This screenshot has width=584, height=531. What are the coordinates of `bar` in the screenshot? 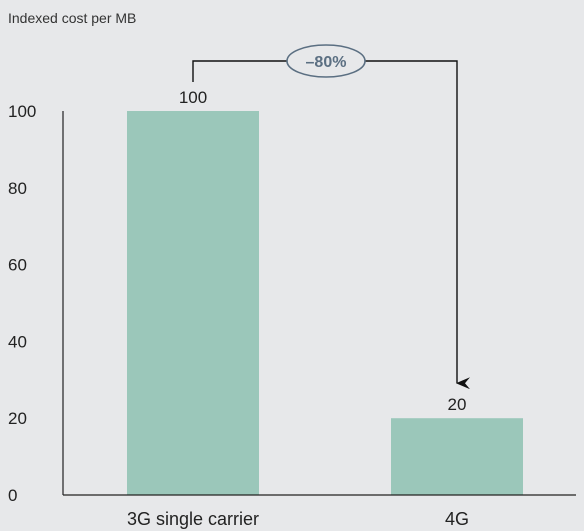 It's located at (457, 456).